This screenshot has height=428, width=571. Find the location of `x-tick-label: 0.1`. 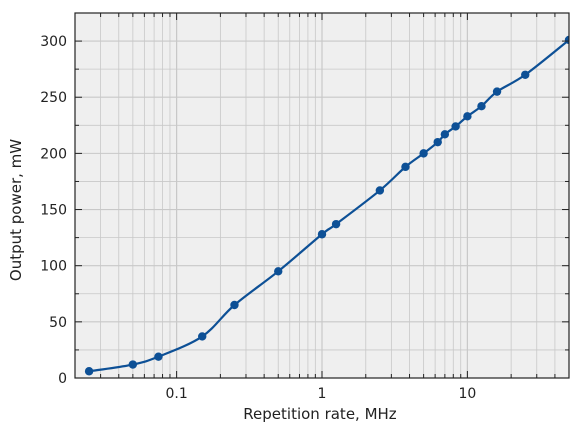

x-tick-label: 0.1 is located at coordinates (176, 394).